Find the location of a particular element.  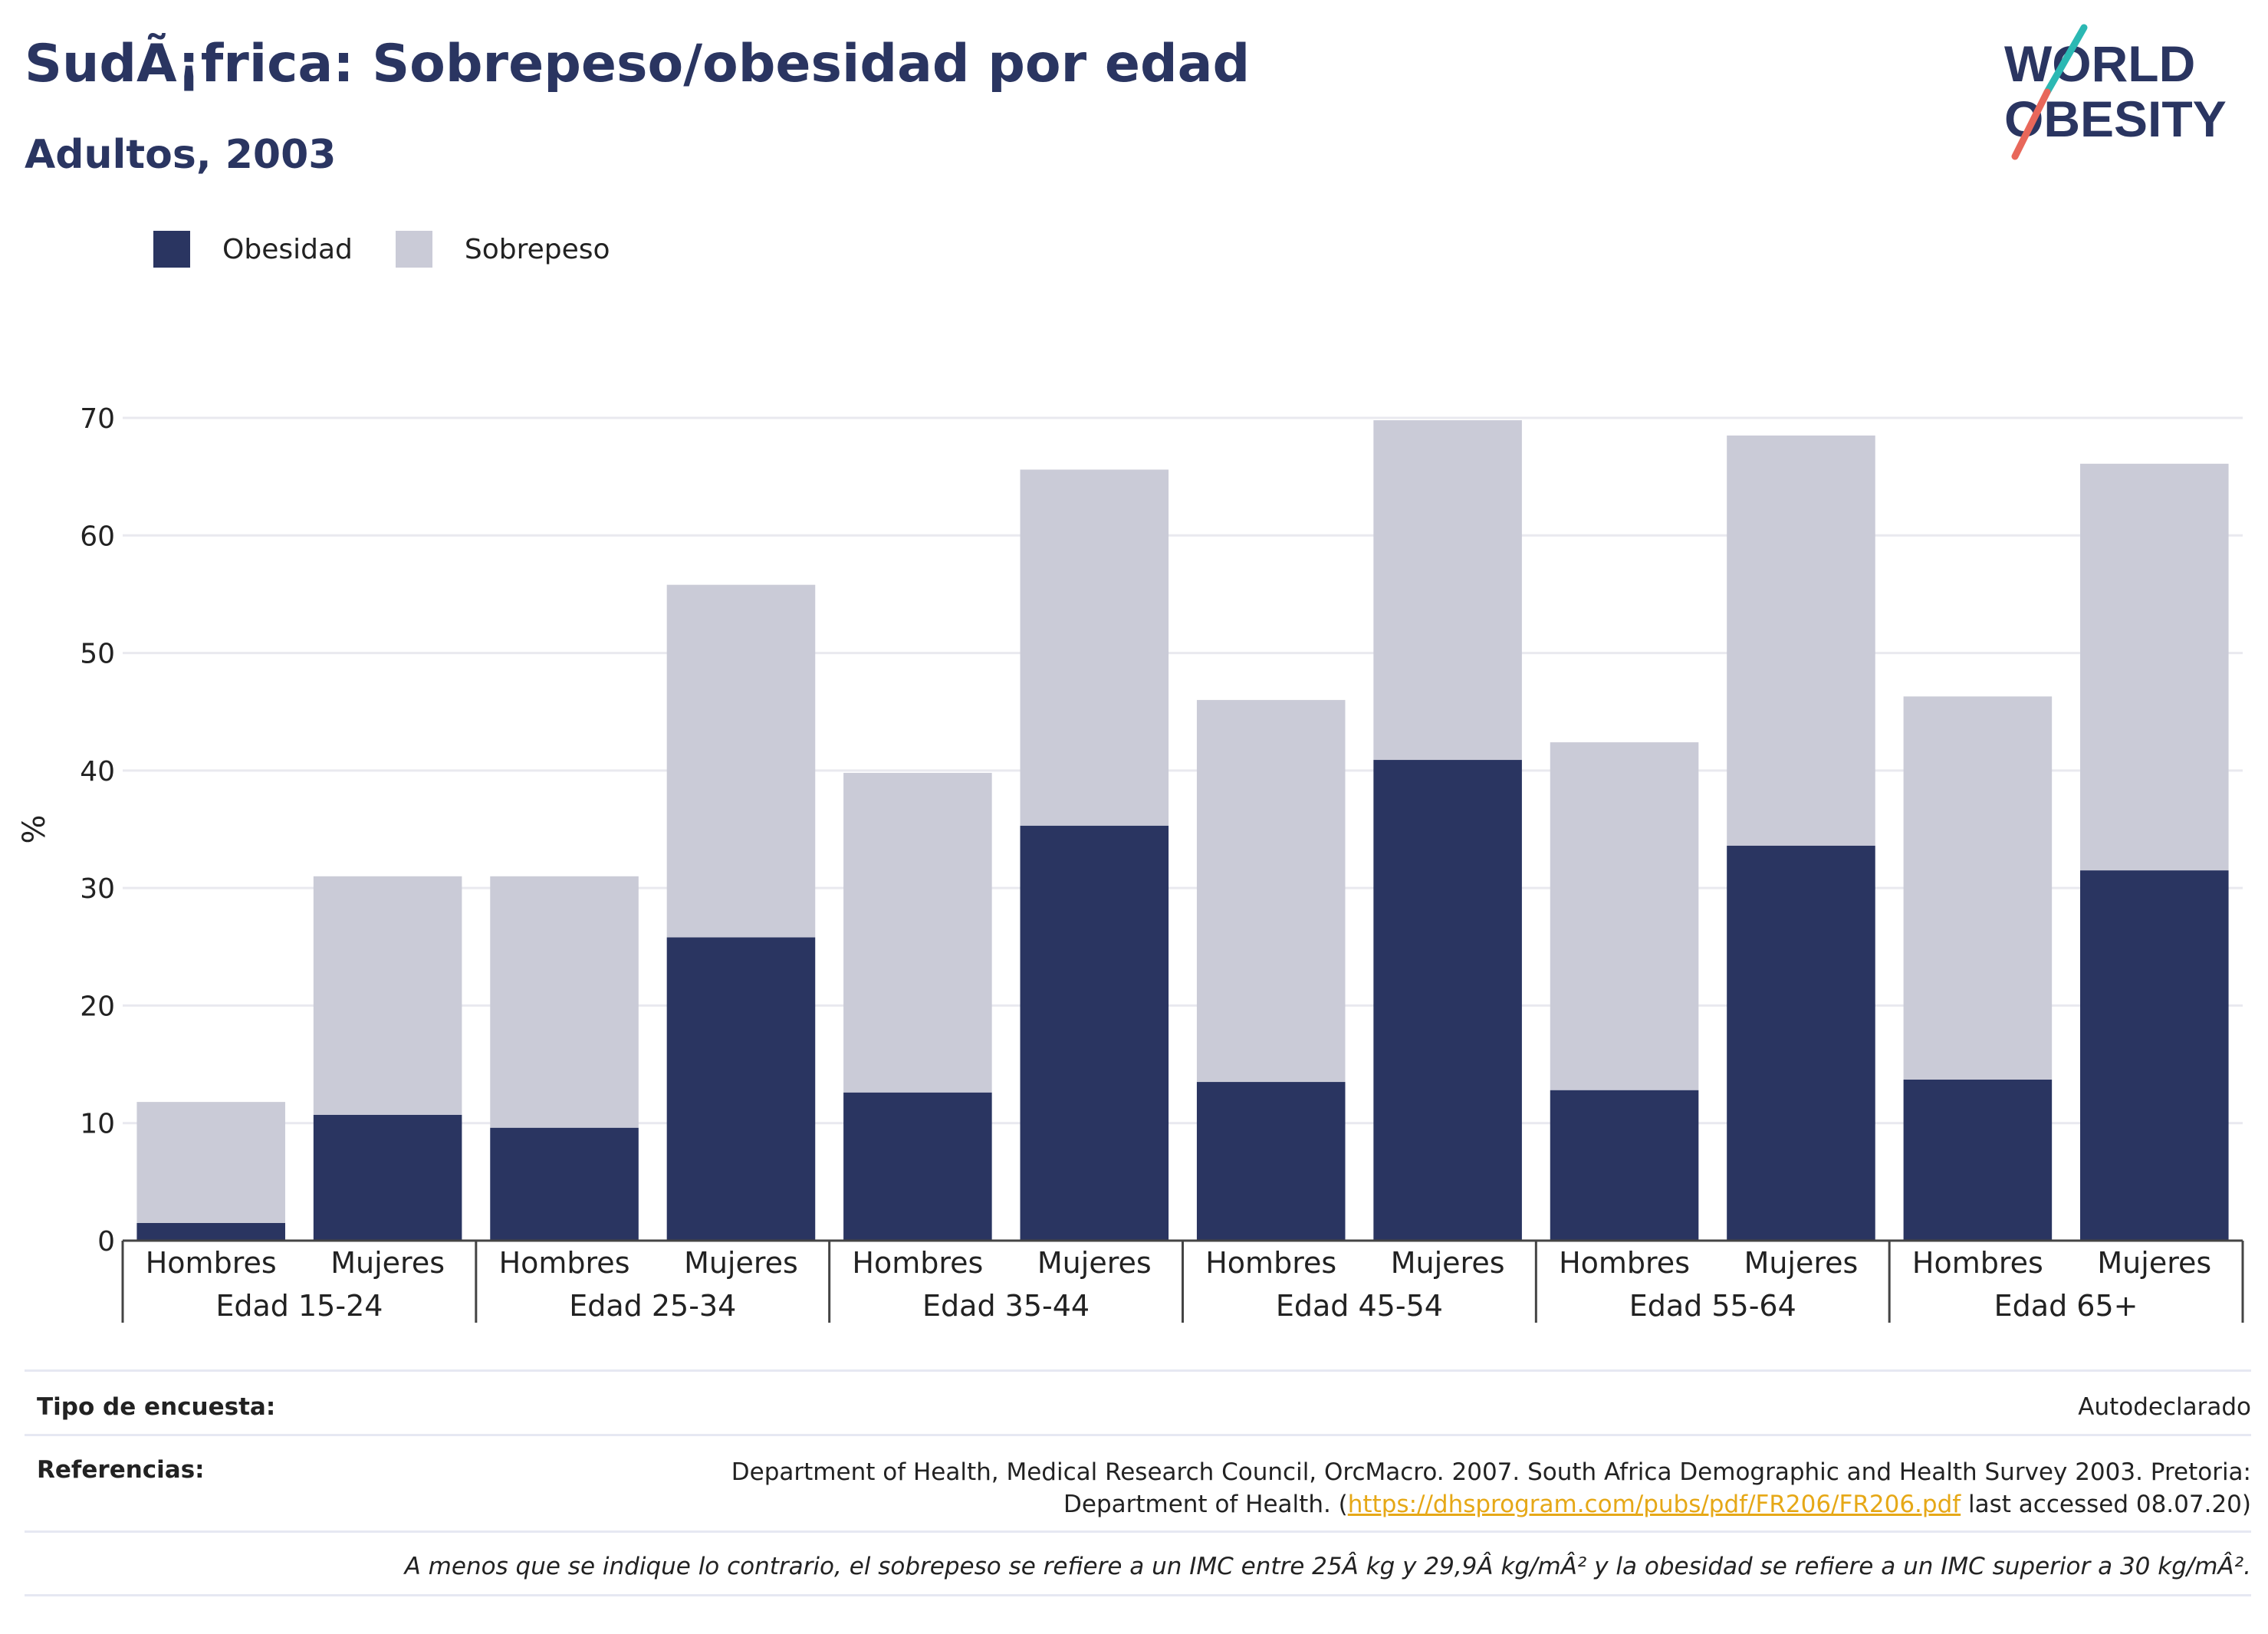

y-tick-label: 70 is located at coordinates (97, 419).